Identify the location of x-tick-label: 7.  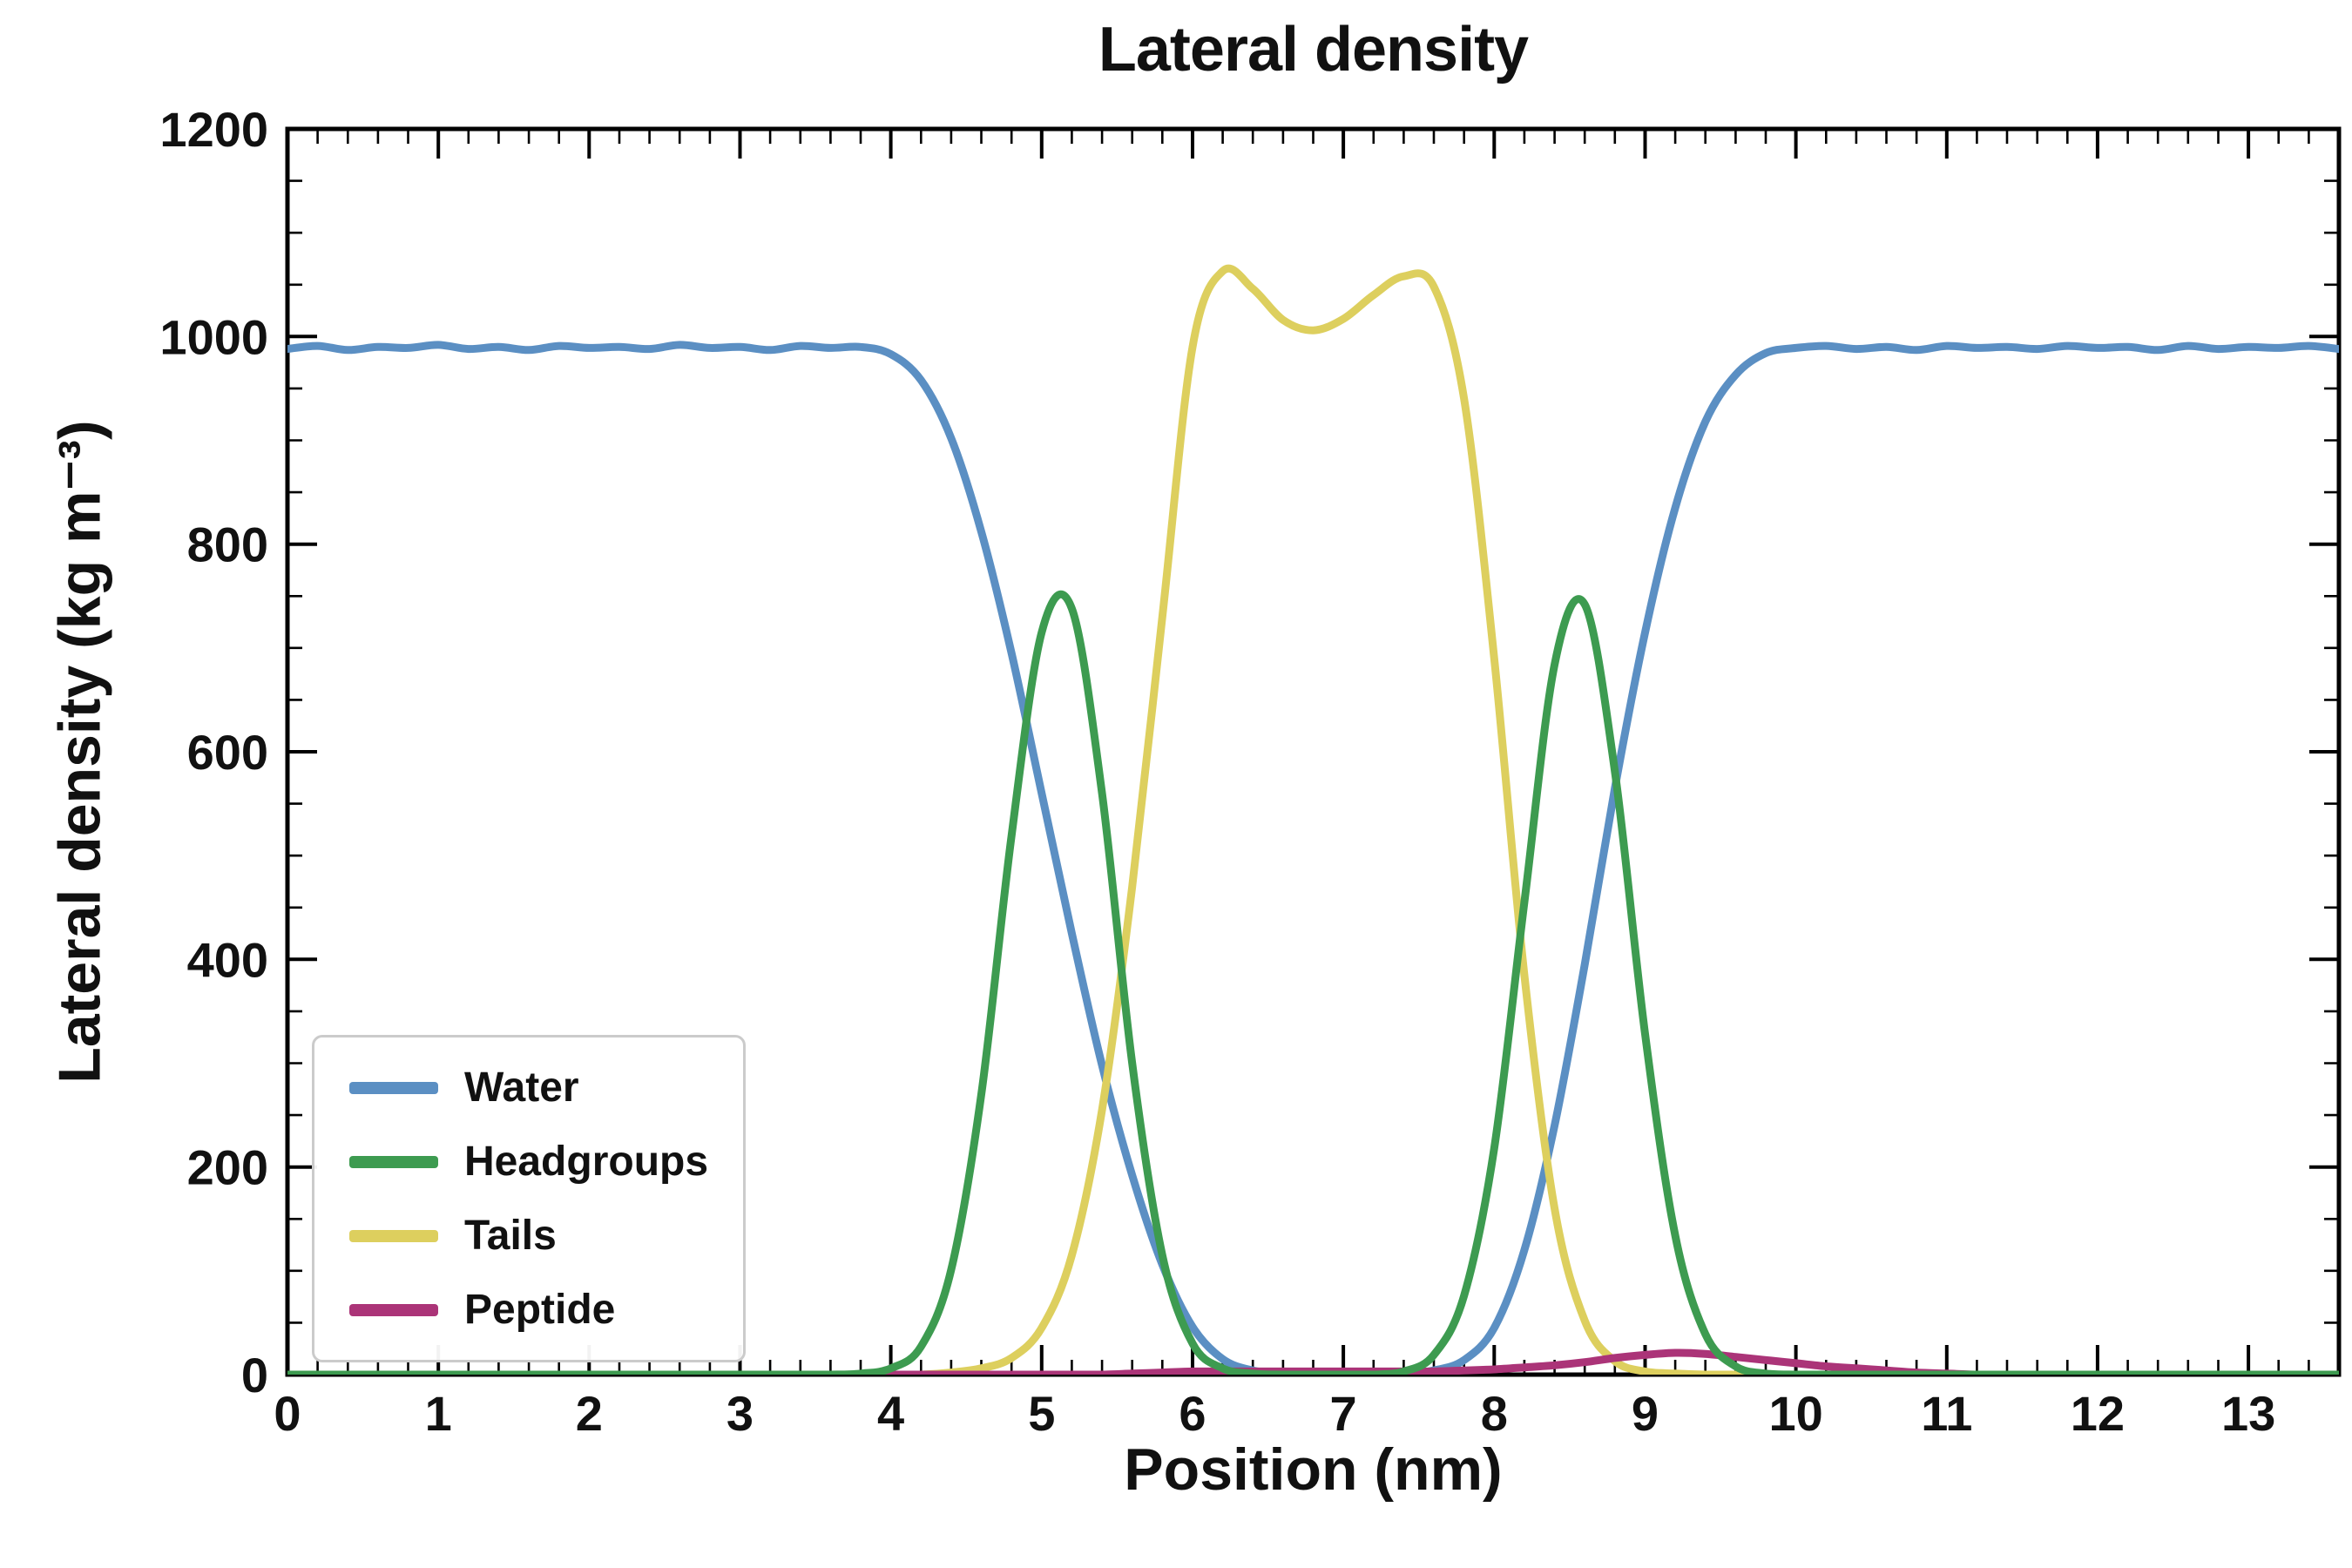
(1343, 1413).